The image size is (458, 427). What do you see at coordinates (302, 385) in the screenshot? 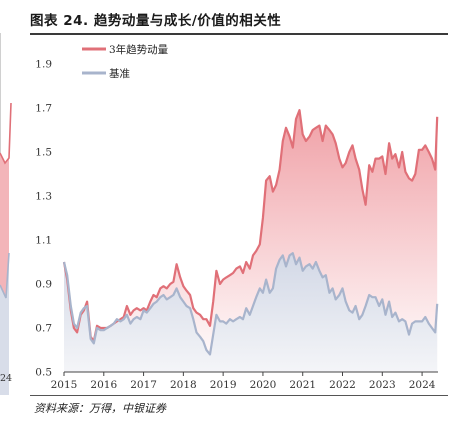
I see `x-tick-label-6: 2021` at bounding box center [302, 385].